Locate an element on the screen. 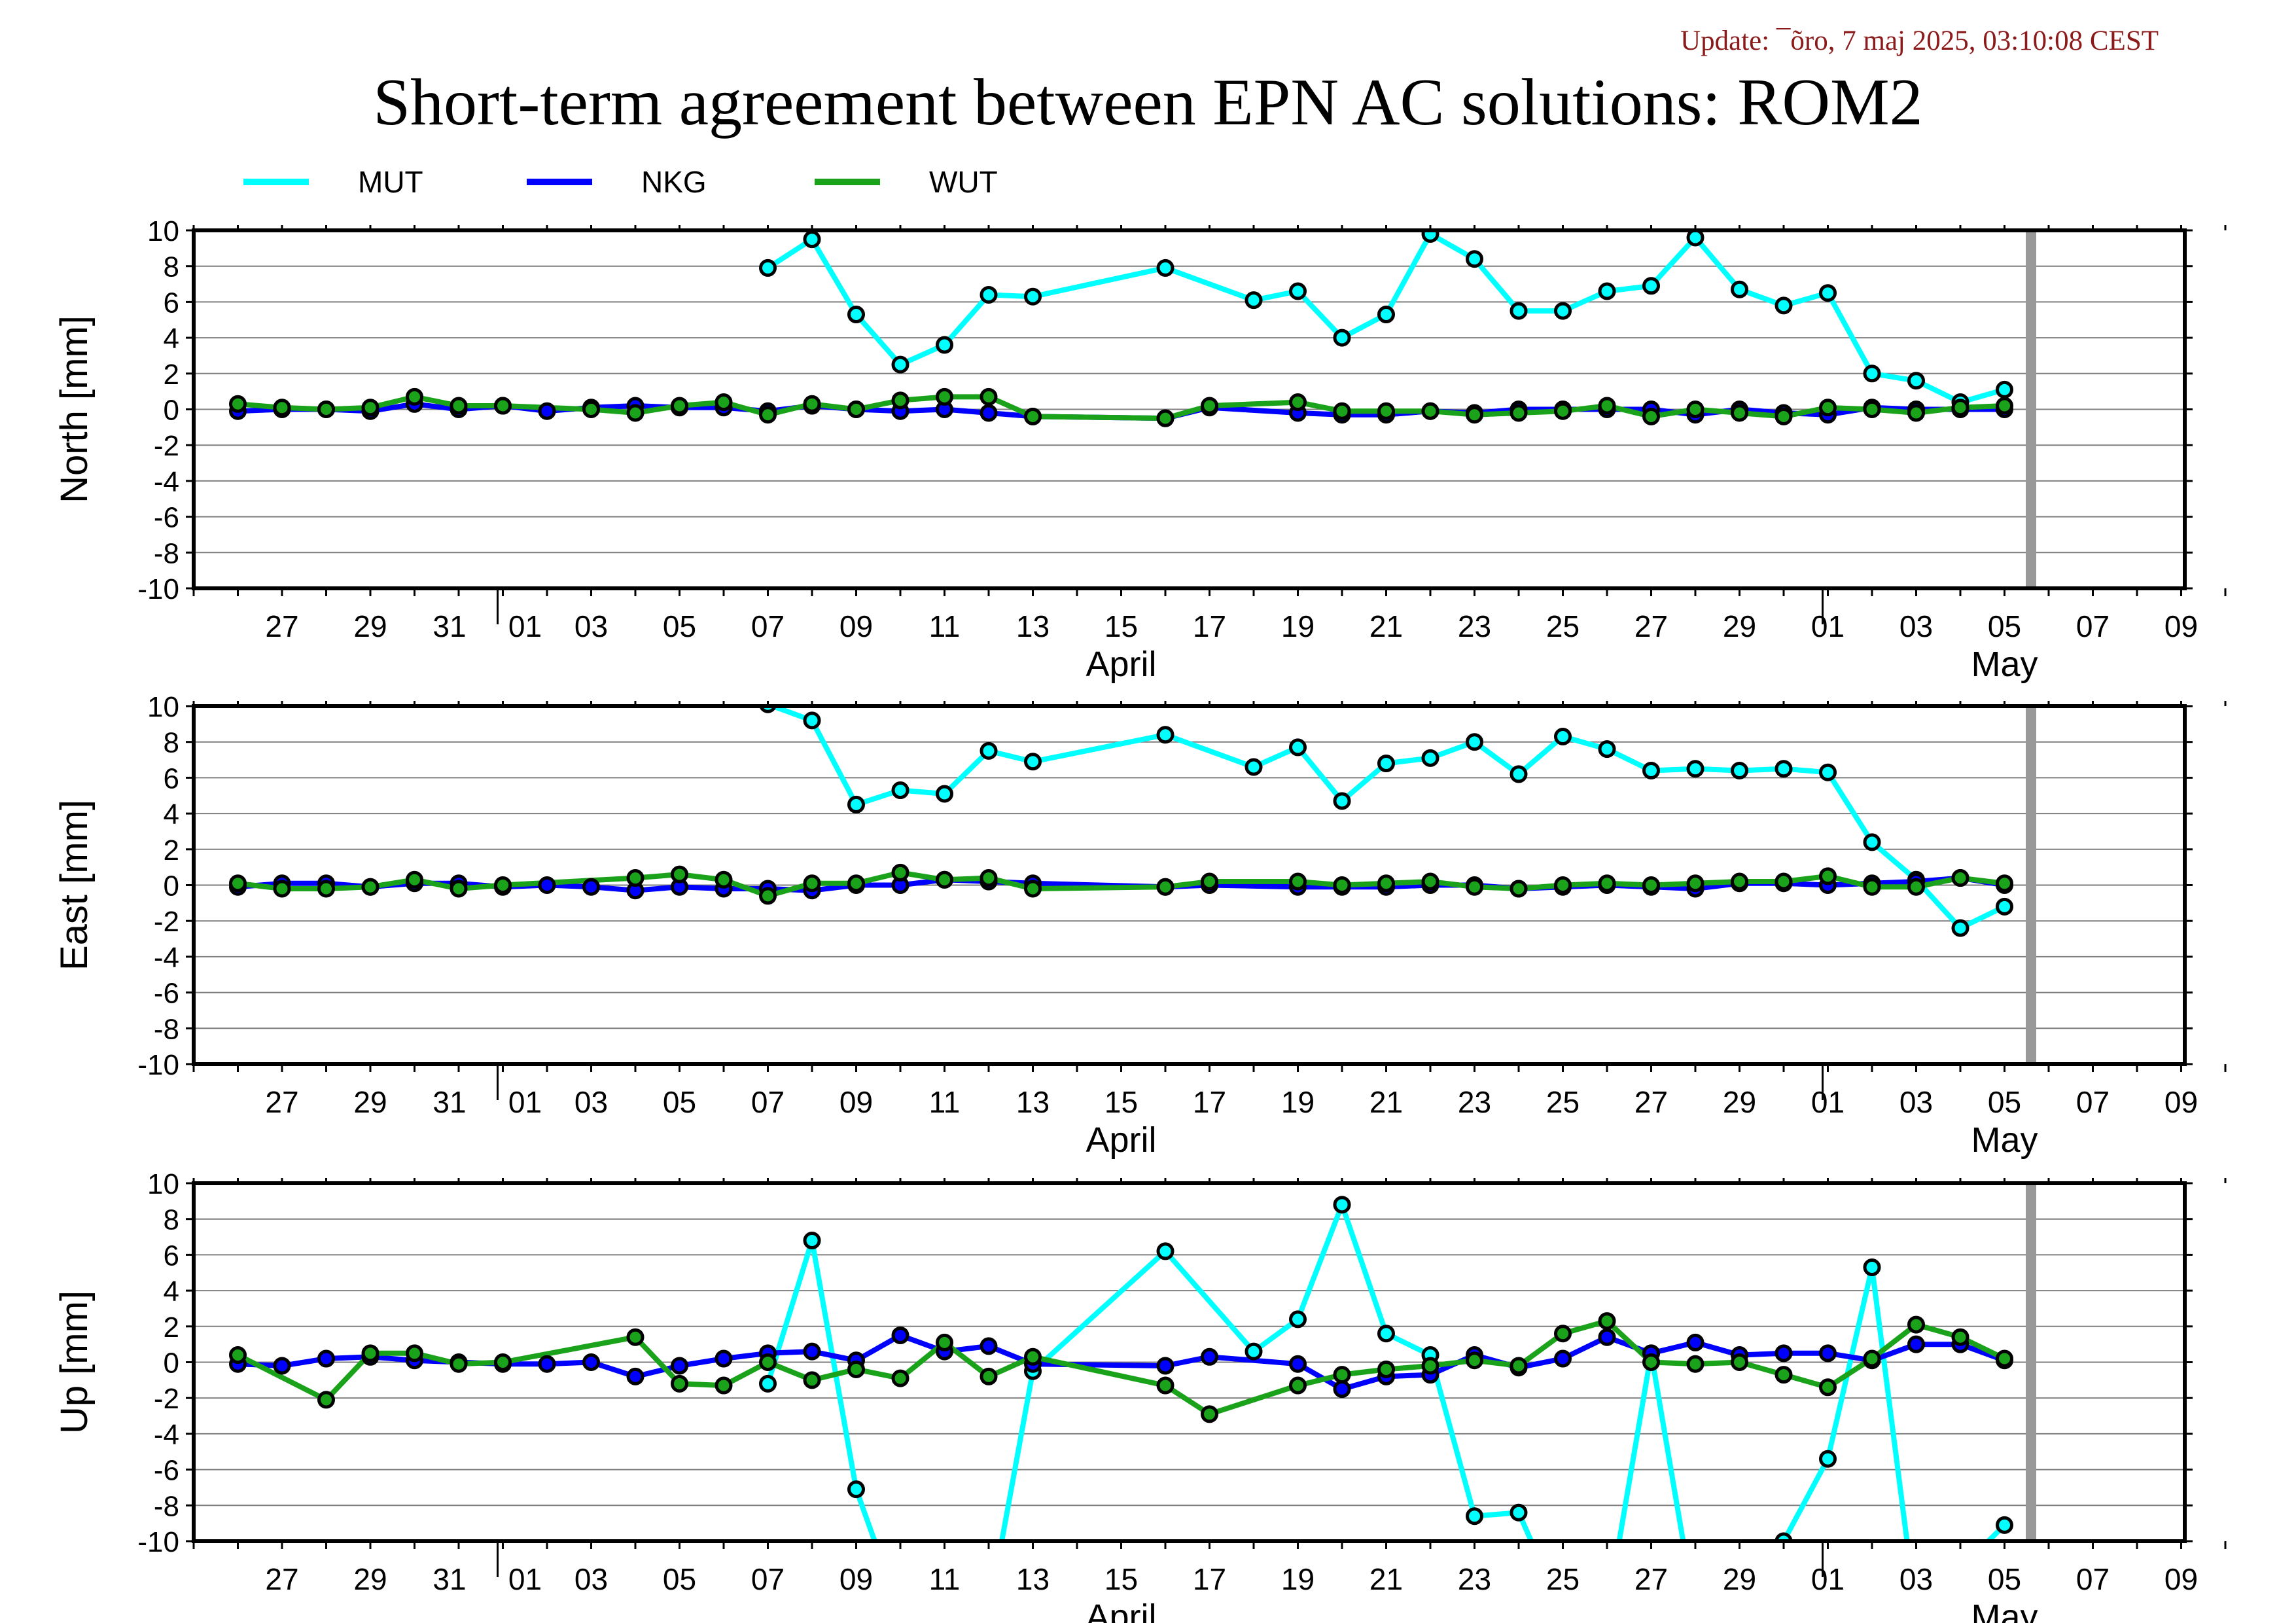  y-tick-label: -8 is located at coordinates (166, 1506).